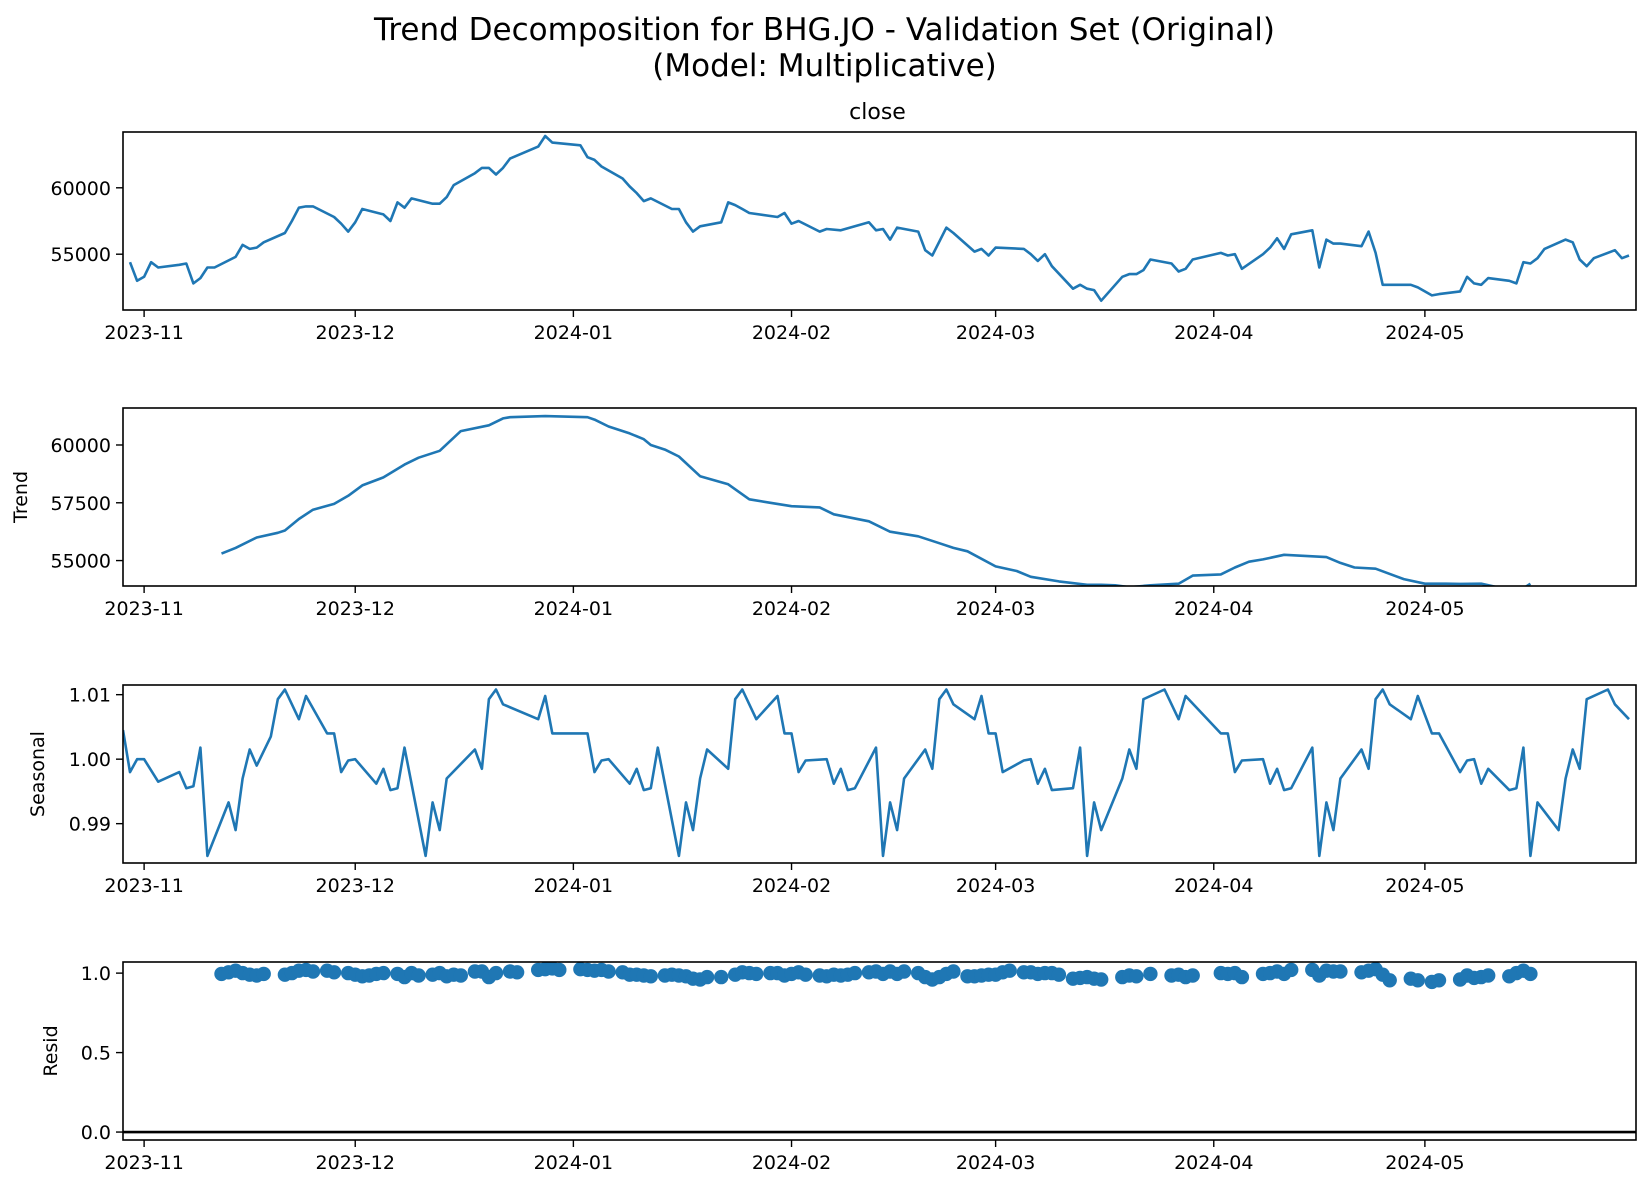 The image size is (1649, 1191). What do you see at coordinates (51, 1050) in the screenshot?
I see `y-axis-label: Resid` at bounding box center [51, 1050].